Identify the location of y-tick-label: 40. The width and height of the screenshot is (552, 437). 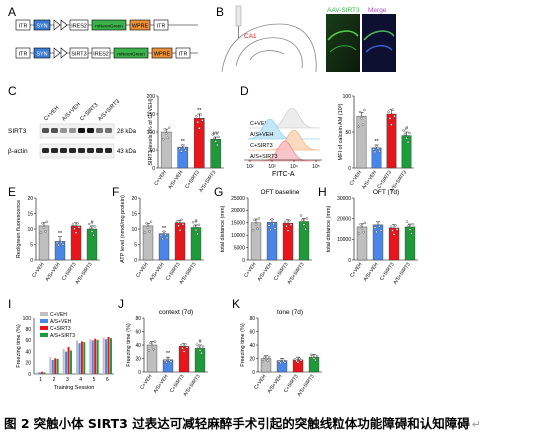
(28, 352).